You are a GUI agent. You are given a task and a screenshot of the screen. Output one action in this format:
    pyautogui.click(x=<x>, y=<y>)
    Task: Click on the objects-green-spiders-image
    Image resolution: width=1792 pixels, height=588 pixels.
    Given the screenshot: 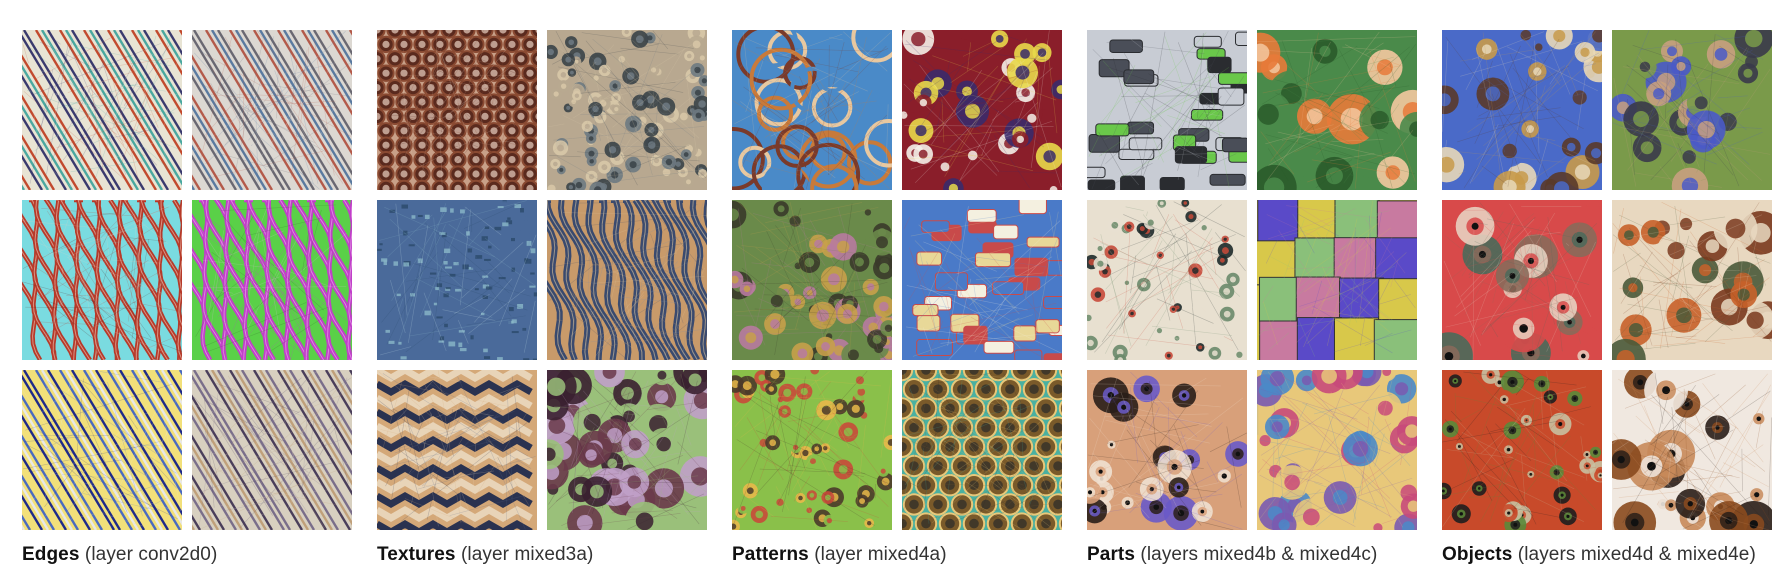 What is the action you would take?
    pyautogui.click(x=1522, y=450)
    